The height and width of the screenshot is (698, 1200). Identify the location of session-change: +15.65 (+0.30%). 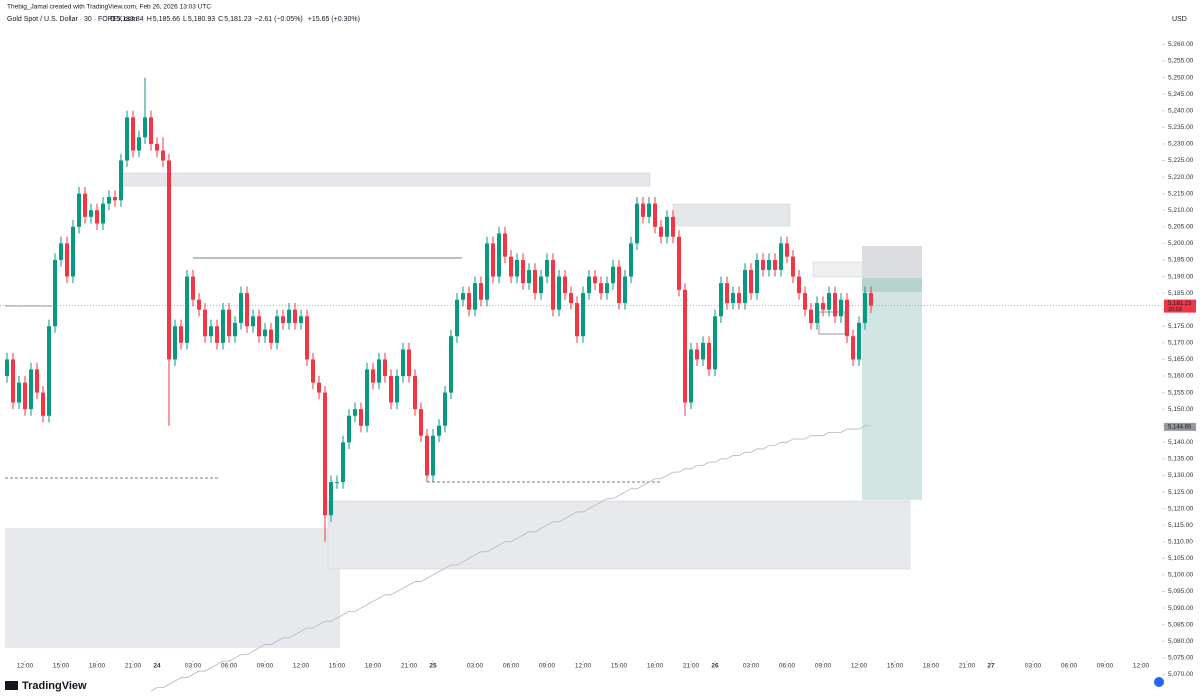
(334, 19).